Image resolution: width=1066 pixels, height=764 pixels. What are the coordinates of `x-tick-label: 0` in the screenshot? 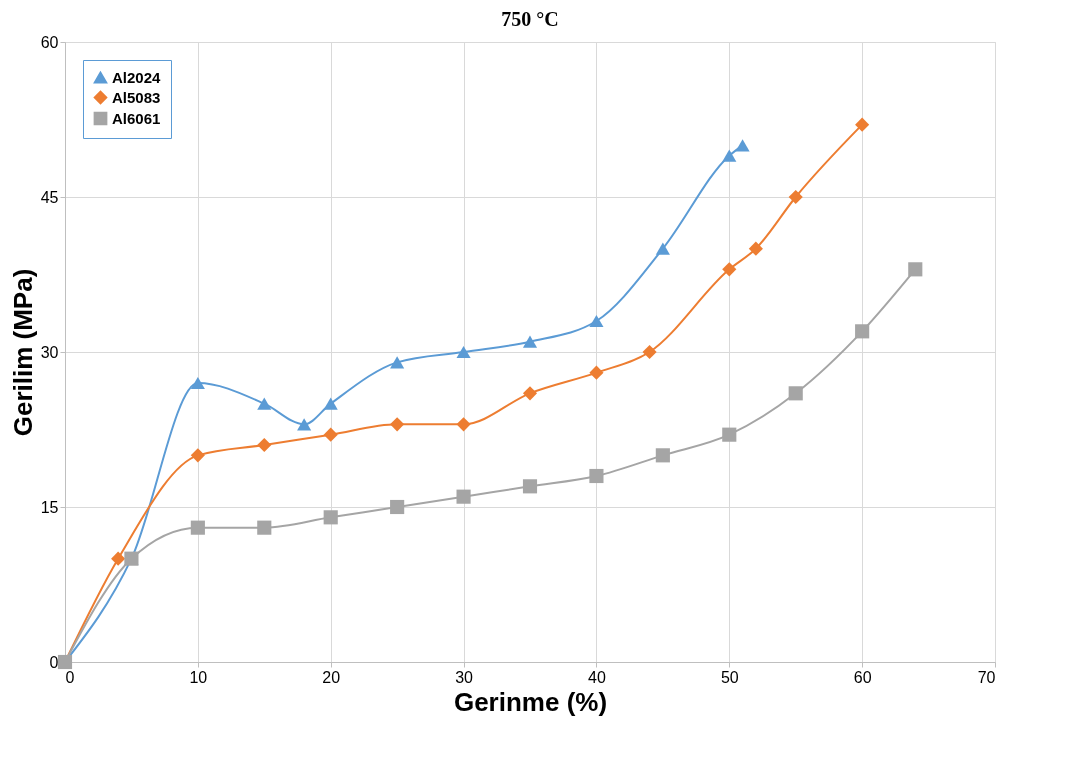 It's located at (70, 677).